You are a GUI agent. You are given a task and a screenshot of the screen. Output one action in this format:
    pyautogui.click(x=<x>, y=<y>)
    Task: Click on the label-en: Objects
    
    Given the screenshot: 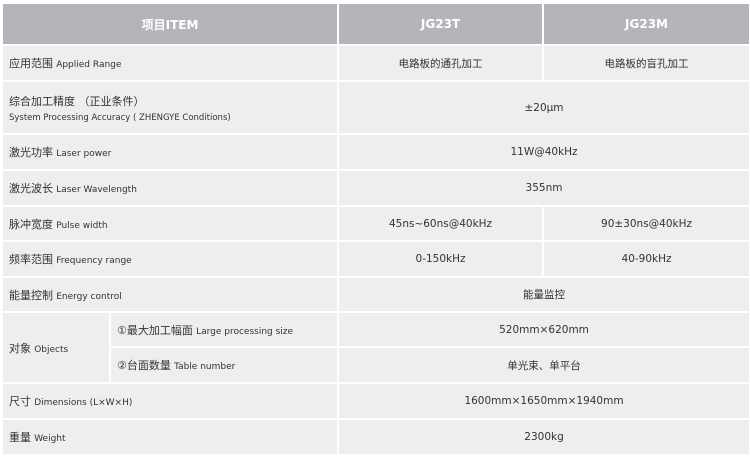 What is the action you would take?
    pyautogui.click(x=51, y=349)
    